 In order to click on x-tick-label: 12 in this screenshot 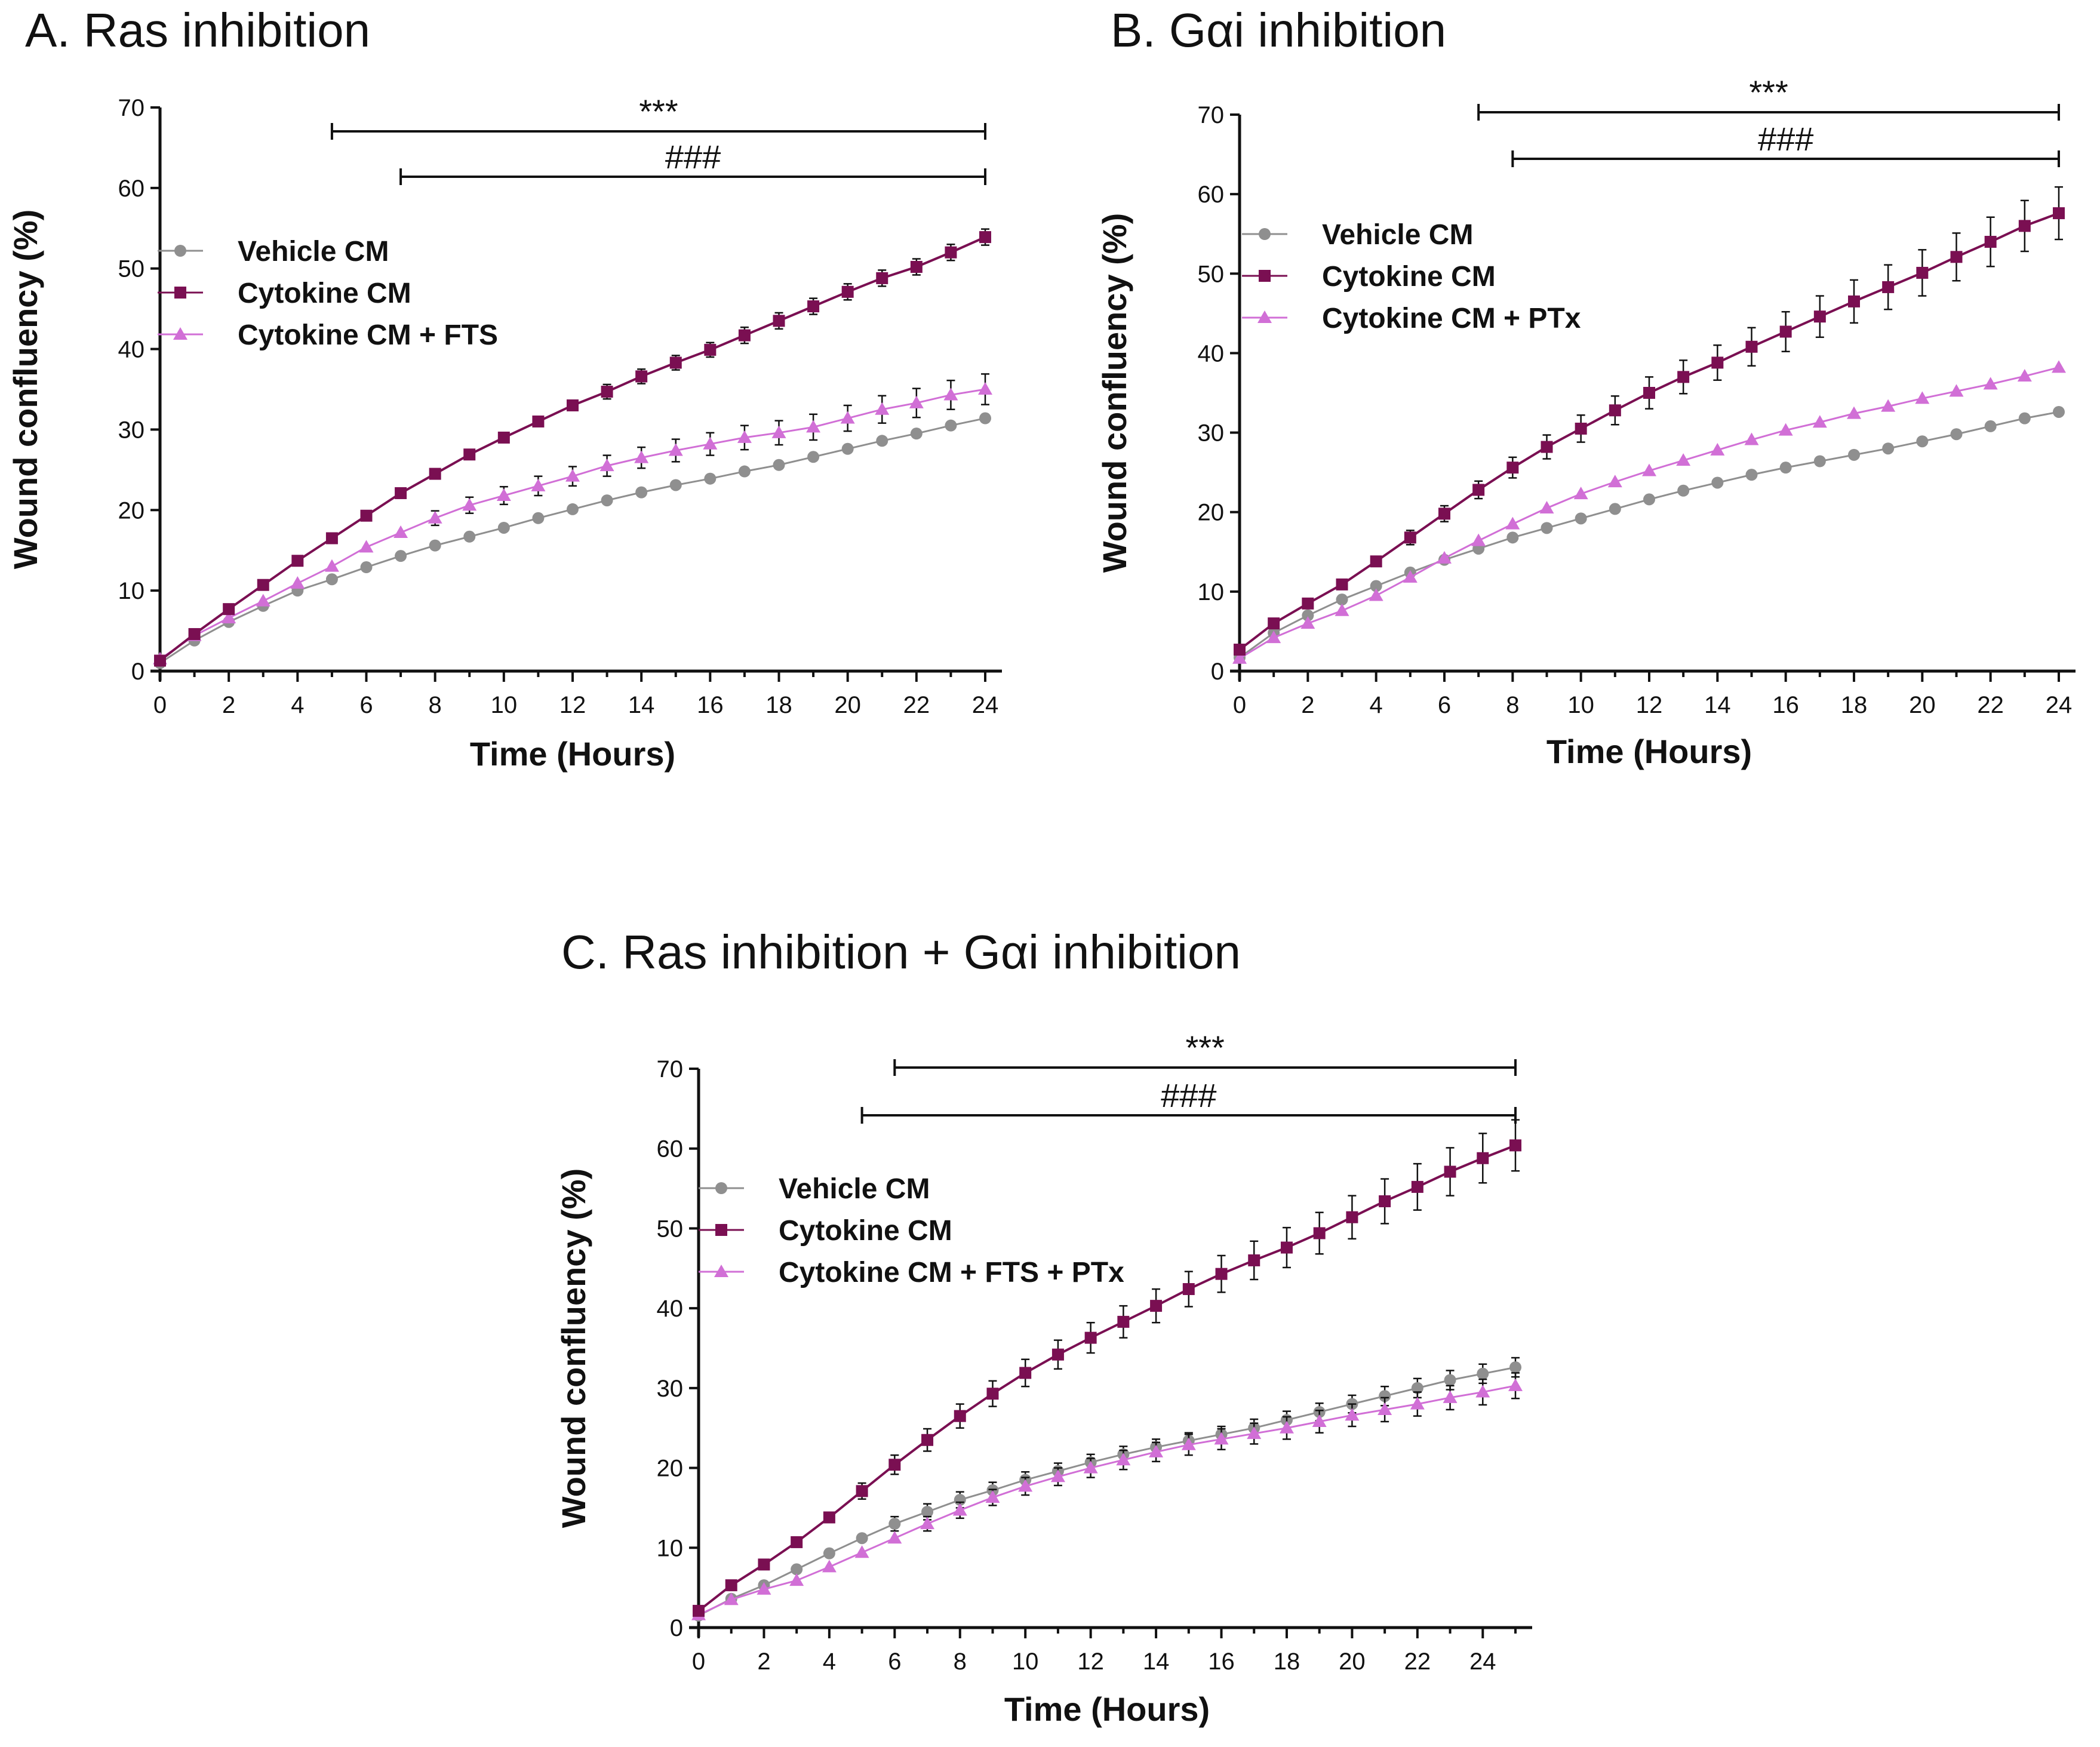, I will do `click(572, 705)`.